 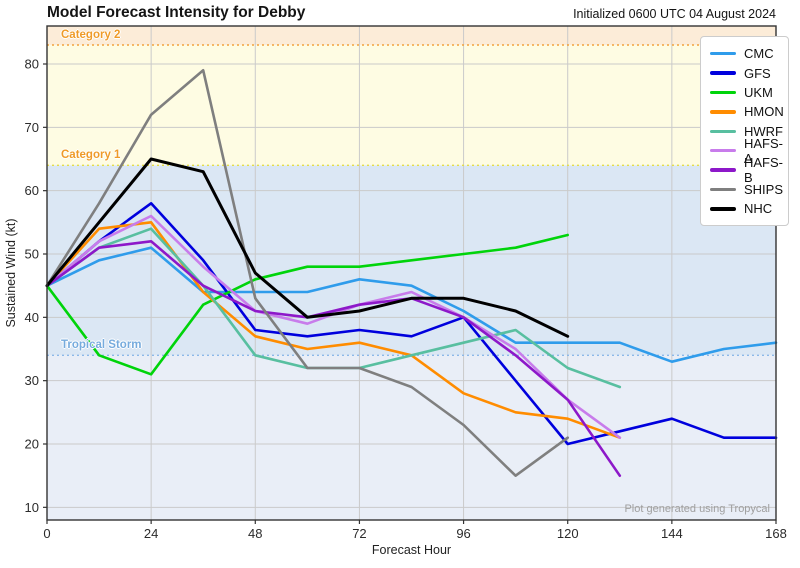 What do you see at coordinates (11, 273) in the screenshot?
I see `y-axis-title: Sustained Wind (kt)` at bounding box center [11, 273].